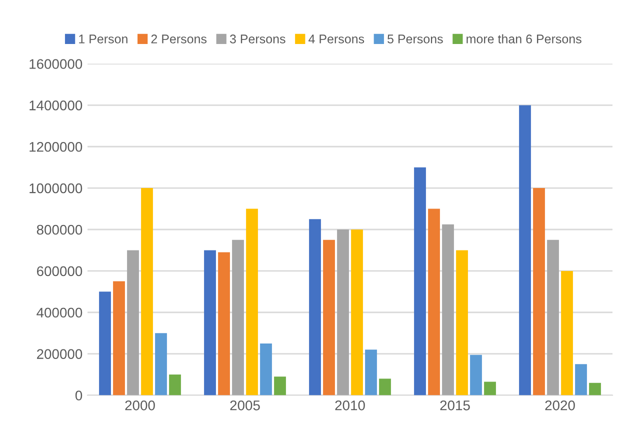  Describe the element at coordinates (524, 39) in the screenshot. I see `legend-label: more than 6 Persons` at that location.